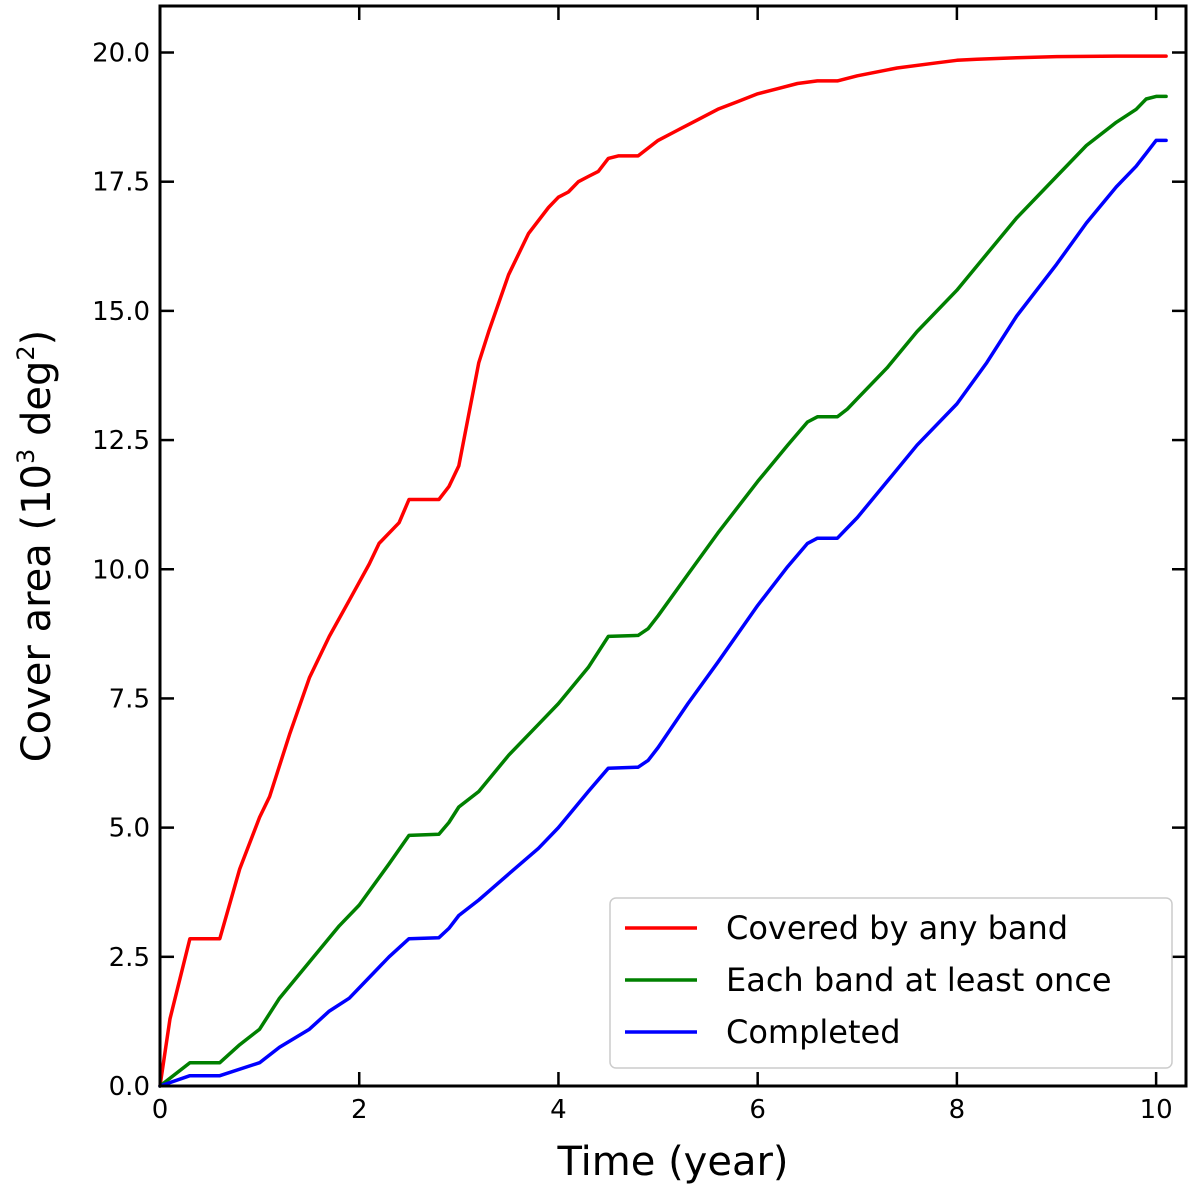  What do you see at coordinates (160, 1110) in the screenshot?
I see `x-tick-label: 0` at bounding box center [160, 1110].